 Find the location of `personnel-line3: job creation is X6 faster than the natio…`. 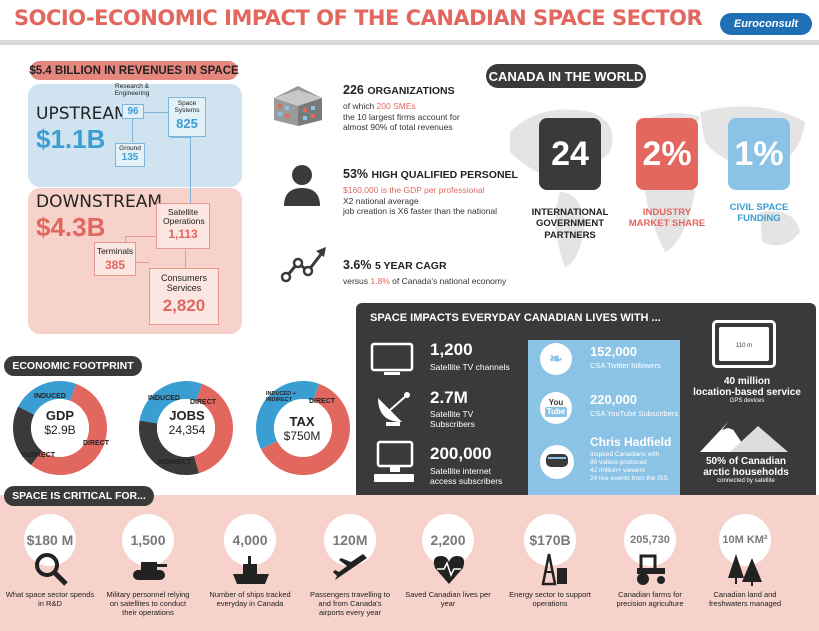

personnel-line3: job creation is X6 faster than the natio… is located at coordinates (420, 211).